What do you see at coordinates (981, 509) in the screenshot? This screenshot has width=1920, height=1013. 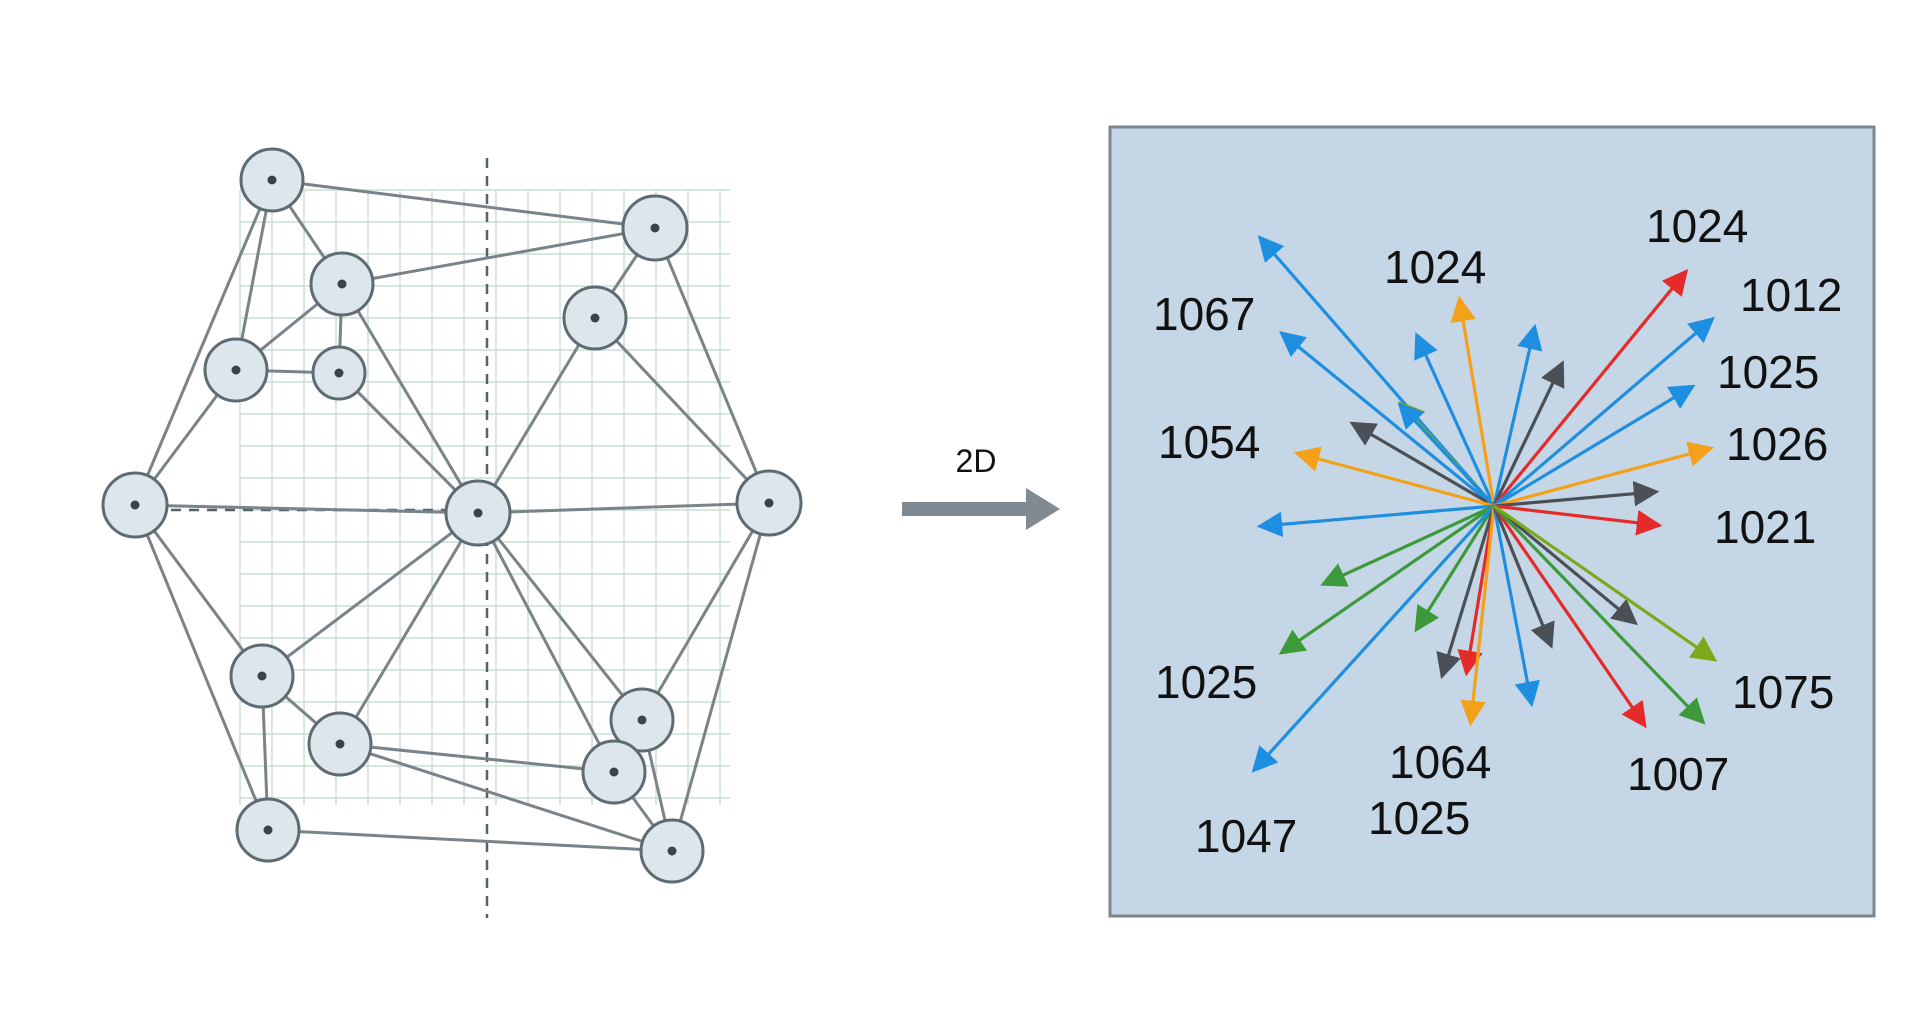 I see `transform-arrow` at bounding box center [981, 509].